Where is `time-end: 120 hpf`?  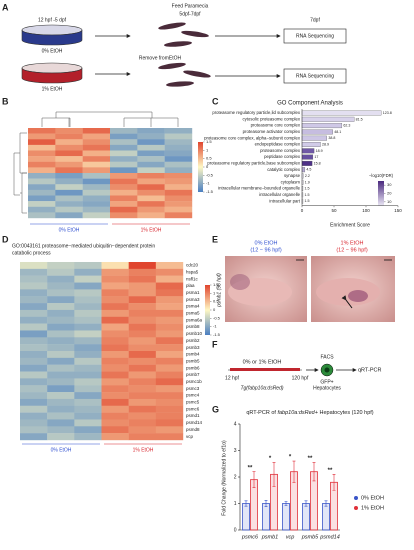 time-end: 120 hpf is located at coordinates (300, 378).